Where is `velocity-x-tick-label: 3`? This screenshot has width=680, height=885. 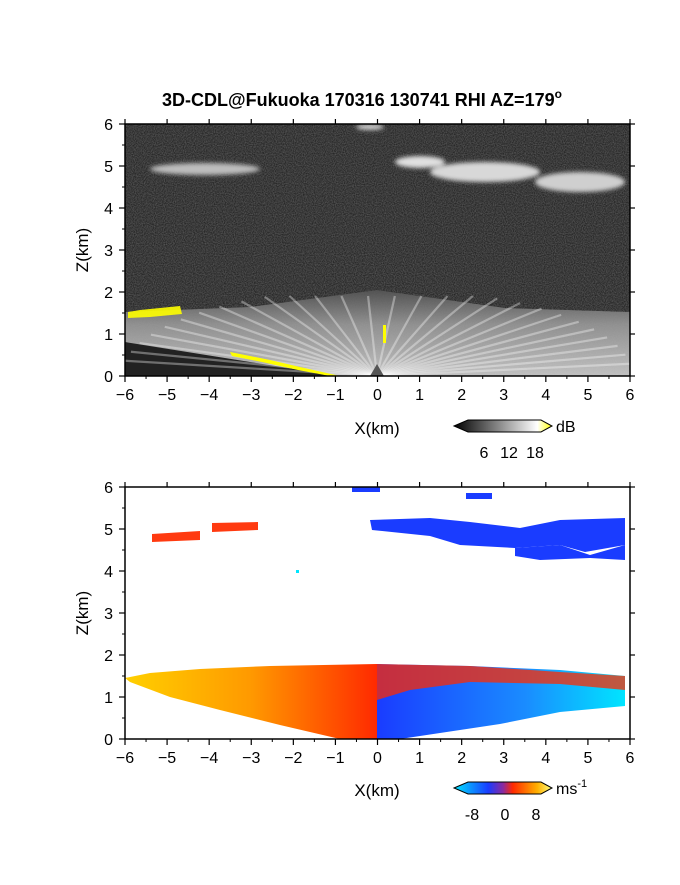 velocity-x-tick-label: 3 is located at coordinates (503, 758).